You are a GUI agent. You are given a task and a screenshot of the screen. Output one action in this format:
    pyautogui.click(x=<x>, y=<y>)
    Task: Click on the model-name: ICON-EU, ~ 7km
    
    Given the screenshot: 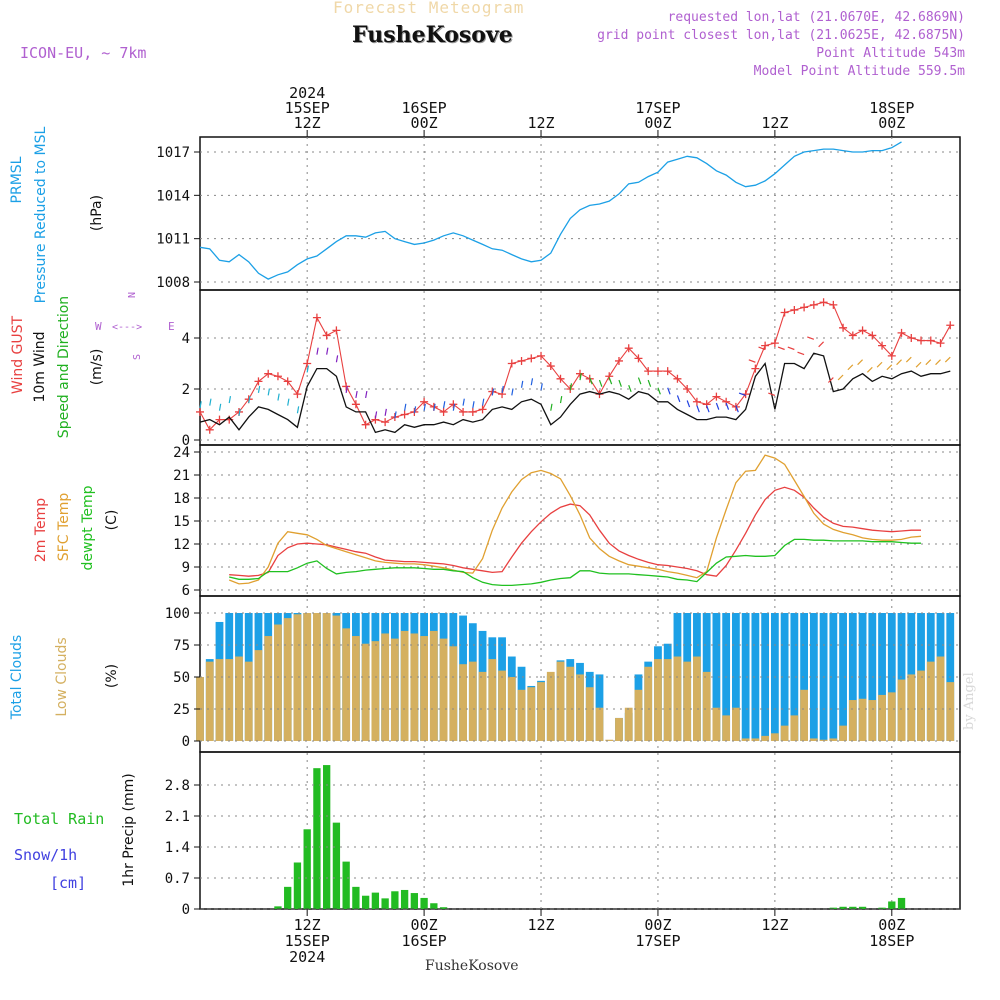 What is the action you would take?
    pyautogui.click(x=83, y=53)
    